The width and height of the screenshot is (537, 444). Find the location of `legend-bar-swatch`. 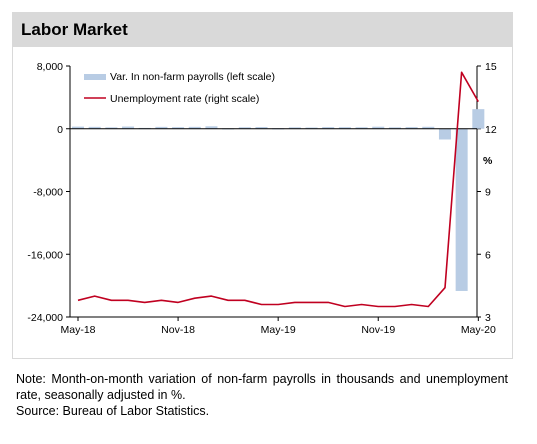

legend-bar-swatch is located at coordinates (95, 77).